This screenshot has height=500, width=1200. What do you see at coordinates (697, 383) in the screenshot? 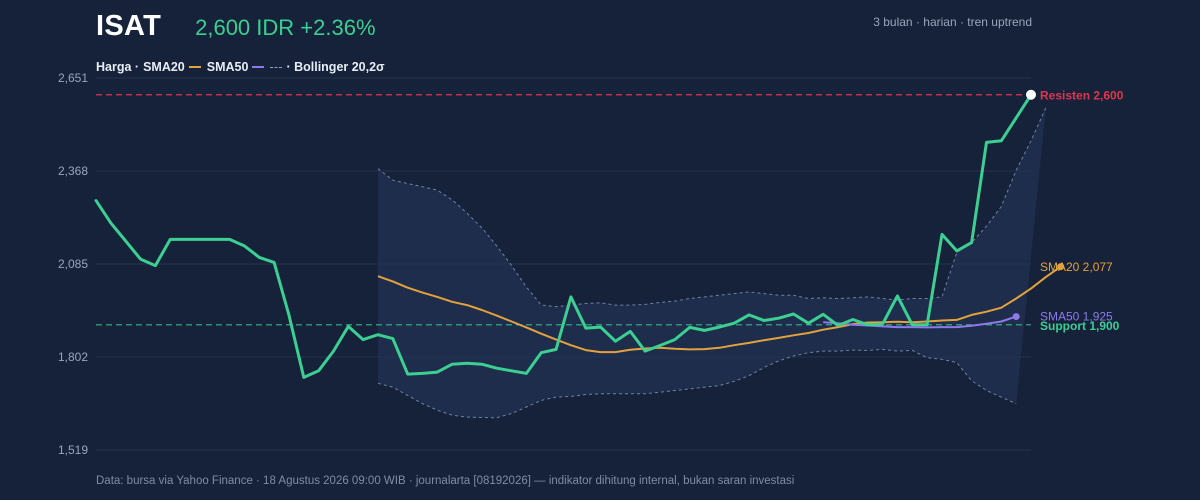
I see `bollinger-lower-line` at bounding box center [697, 383].